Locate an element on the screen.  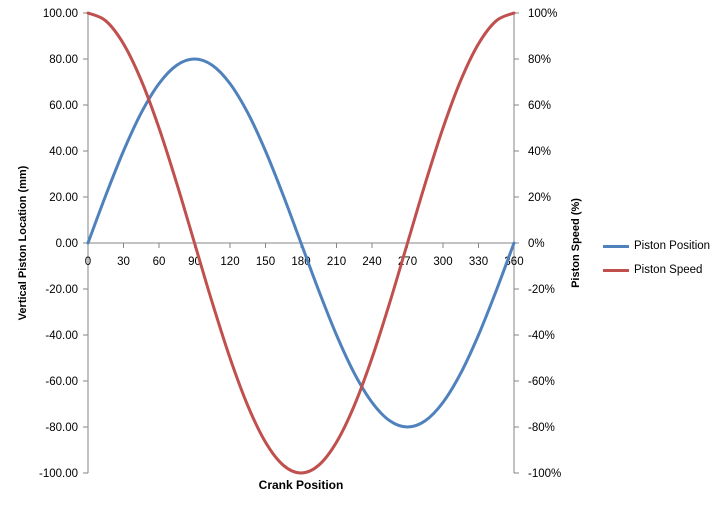
y-tick-label-left: 60.00 is located at coordinates (63, 106).